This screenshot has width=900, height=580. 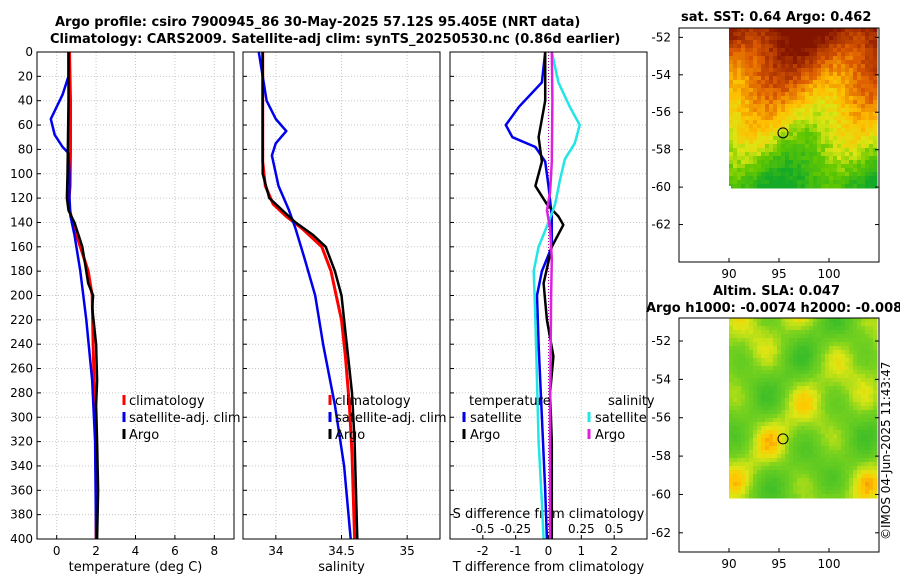 I want to click on legend-label: satellite, so click(x=621, y=418).